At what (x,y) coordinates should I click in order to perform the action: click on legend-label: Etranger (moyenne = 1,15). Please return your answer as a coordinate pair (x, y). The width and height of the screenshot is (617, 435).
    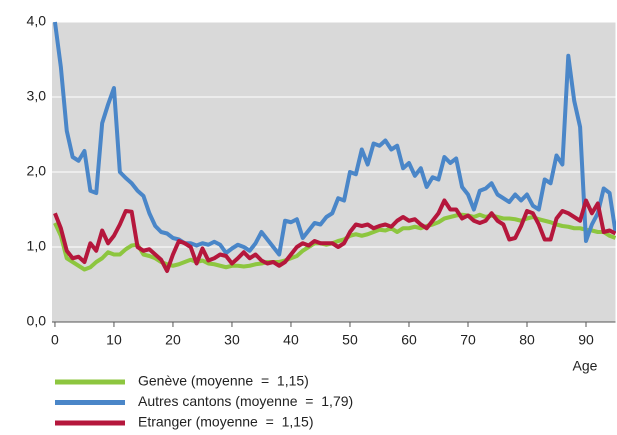
    Looking at the image, I should click on (226, 422).